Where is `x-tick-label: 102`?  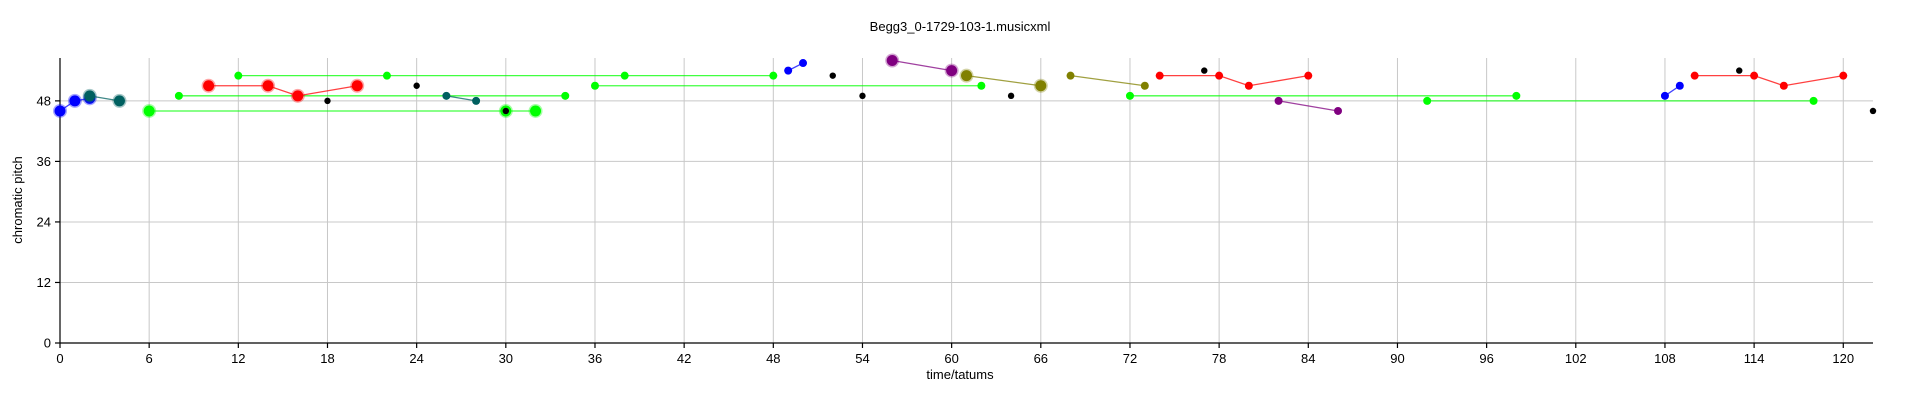 x-tick-label: 102 is located at coordinates (1576, 358).